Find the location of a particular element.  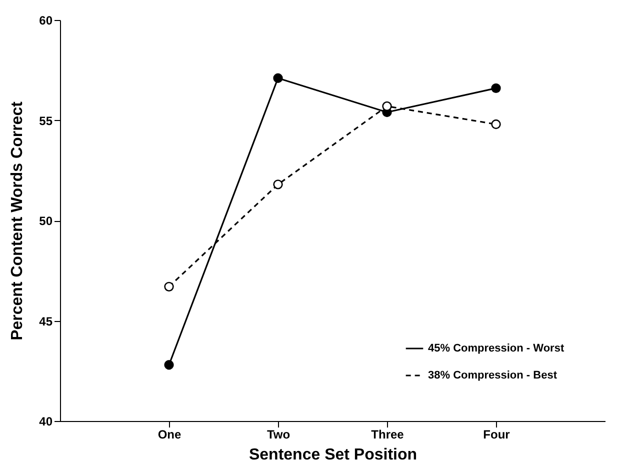

y-tick-label: 55 is located at coordinates (46, 121).